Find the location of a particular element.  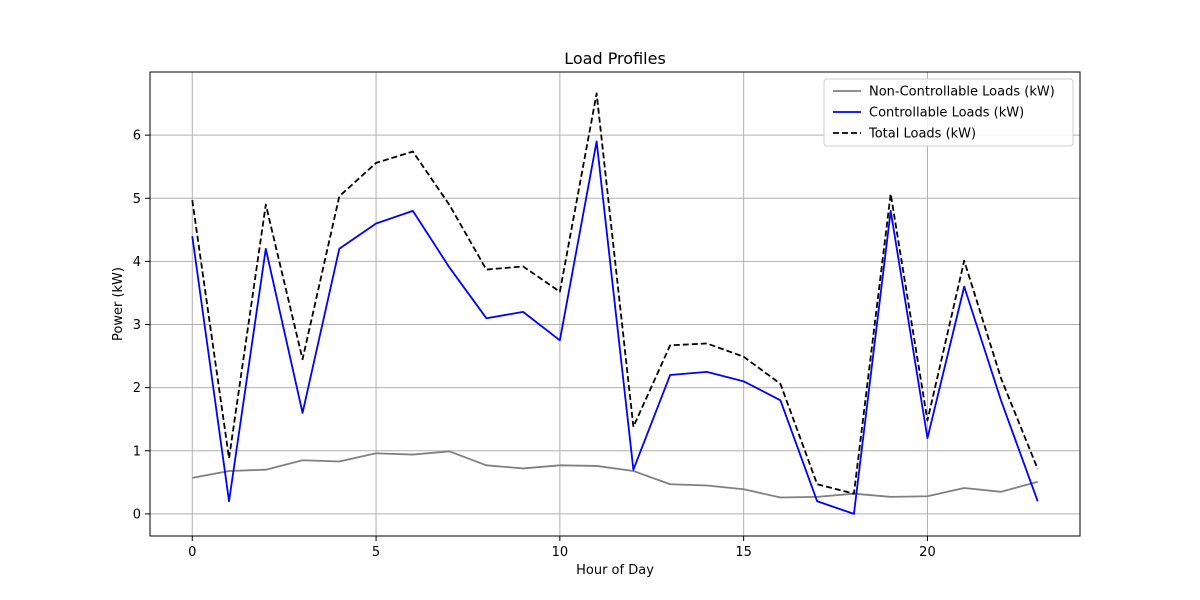

x-tick-label: 20 is located at coordinates (927, 552).